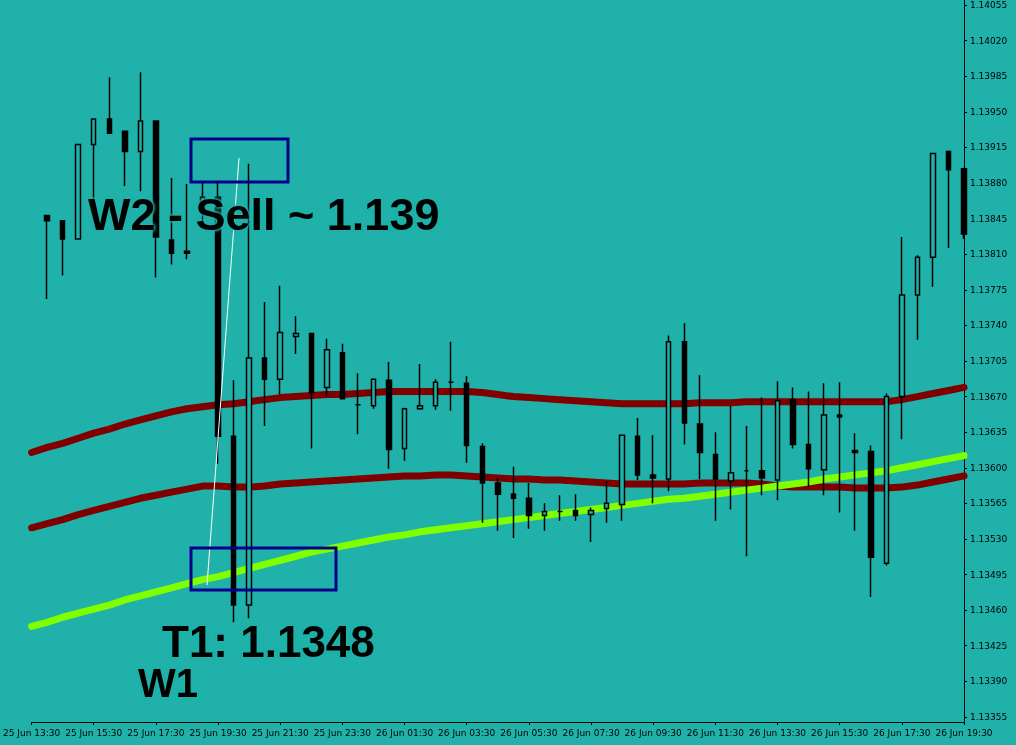  What do you see at coordinates (989, 289) in the screenshot?
I see `y-tick-label: 1.13775` at bounding box center [989, 289].